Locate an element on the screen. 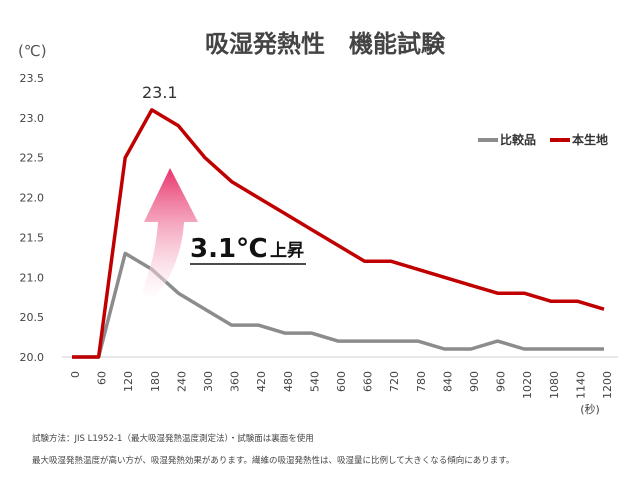  x-tick-label: 120 is located at coordinates (128, 381).